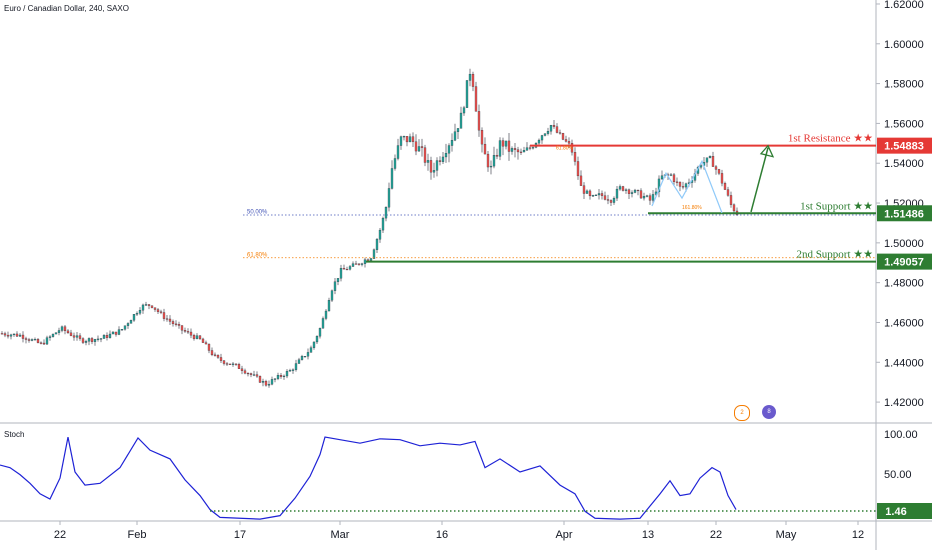 Image resolution: width=932 pixels, height=550 pixels. Describe the element at coordinates (716, 535) in the screenshot. I see `time-tick-7: 22` at that location.